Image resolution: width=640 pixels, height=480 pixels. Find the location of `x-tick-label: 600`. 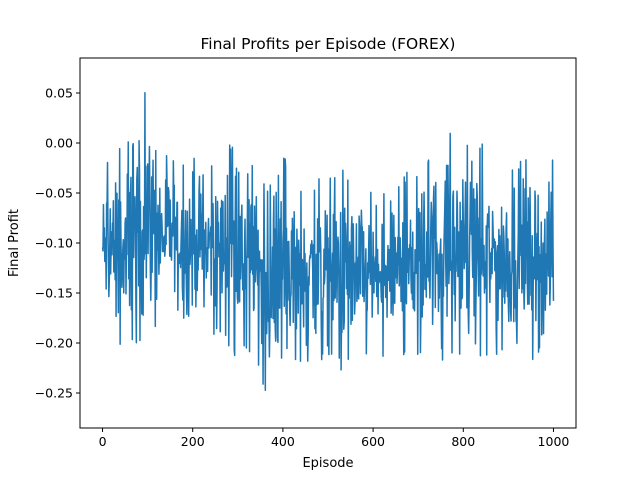

x-tick-label: 600 is located at coordinates (373, 441).